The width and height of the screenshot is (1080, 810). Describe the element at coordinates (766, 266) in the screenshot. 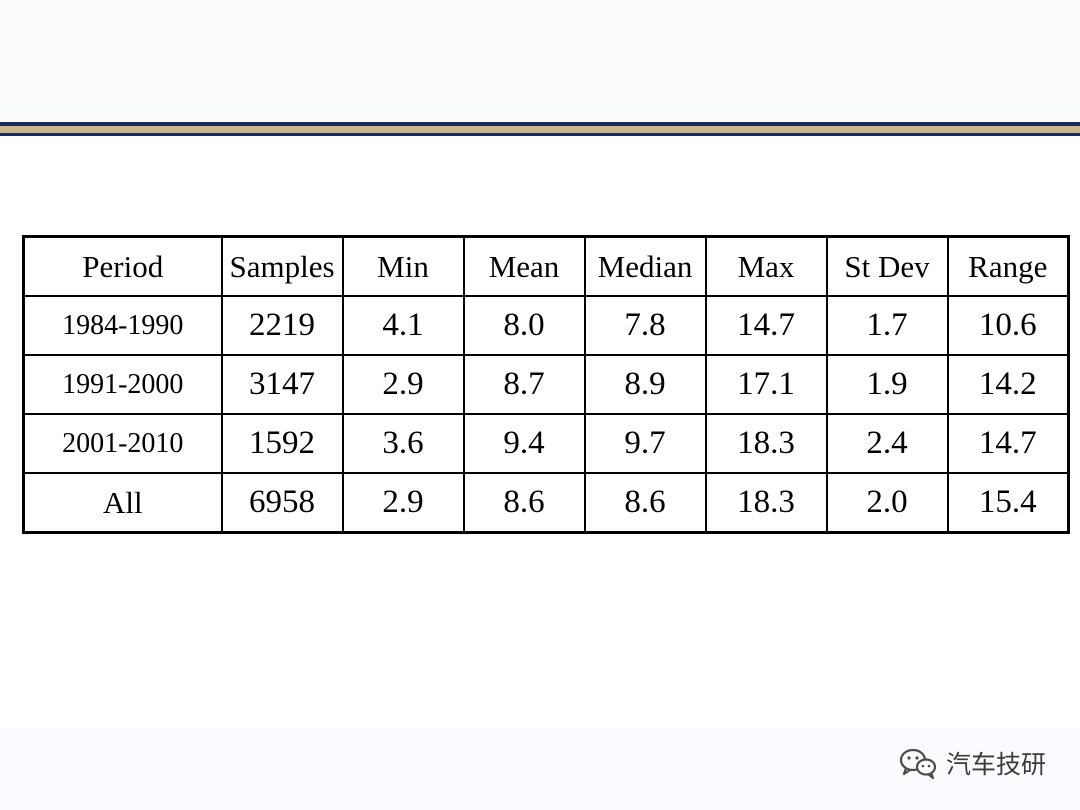

I see `column-header-max: Max` at that location.